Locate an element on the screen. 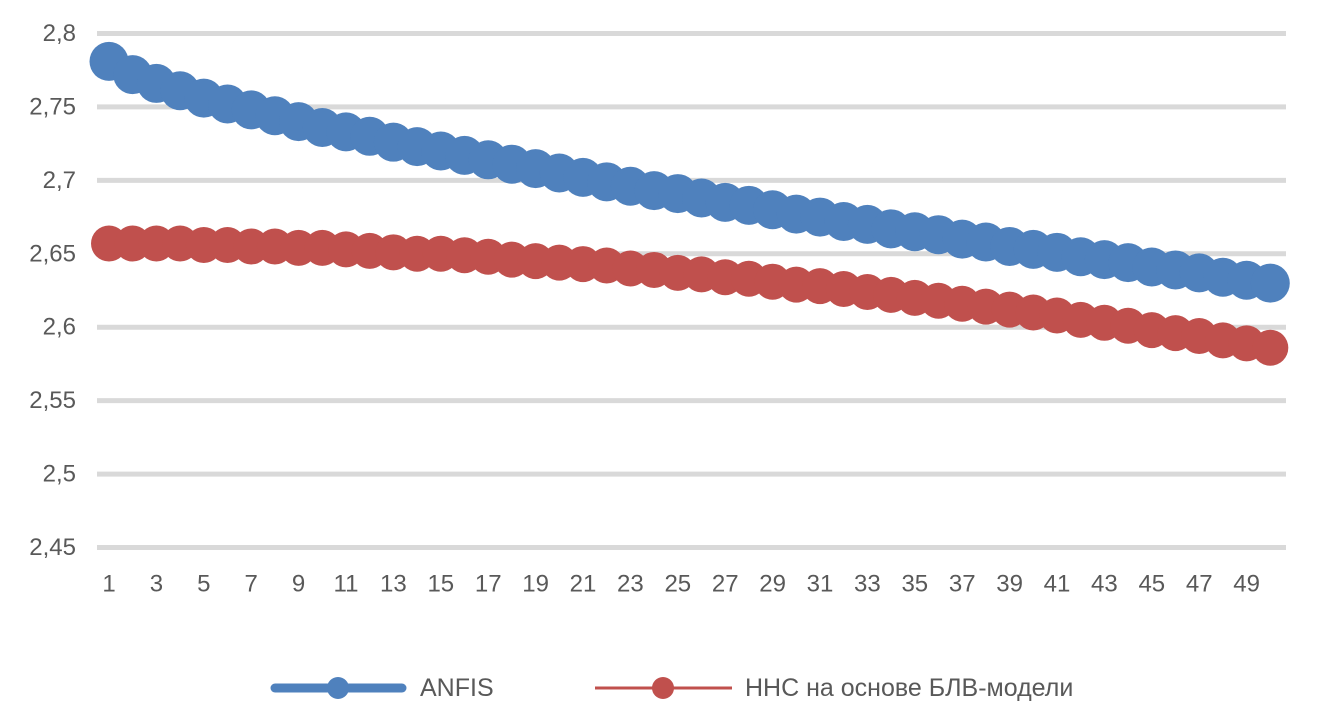  x-axis-tick-label: 43 is located at coordinates (1104, 584).